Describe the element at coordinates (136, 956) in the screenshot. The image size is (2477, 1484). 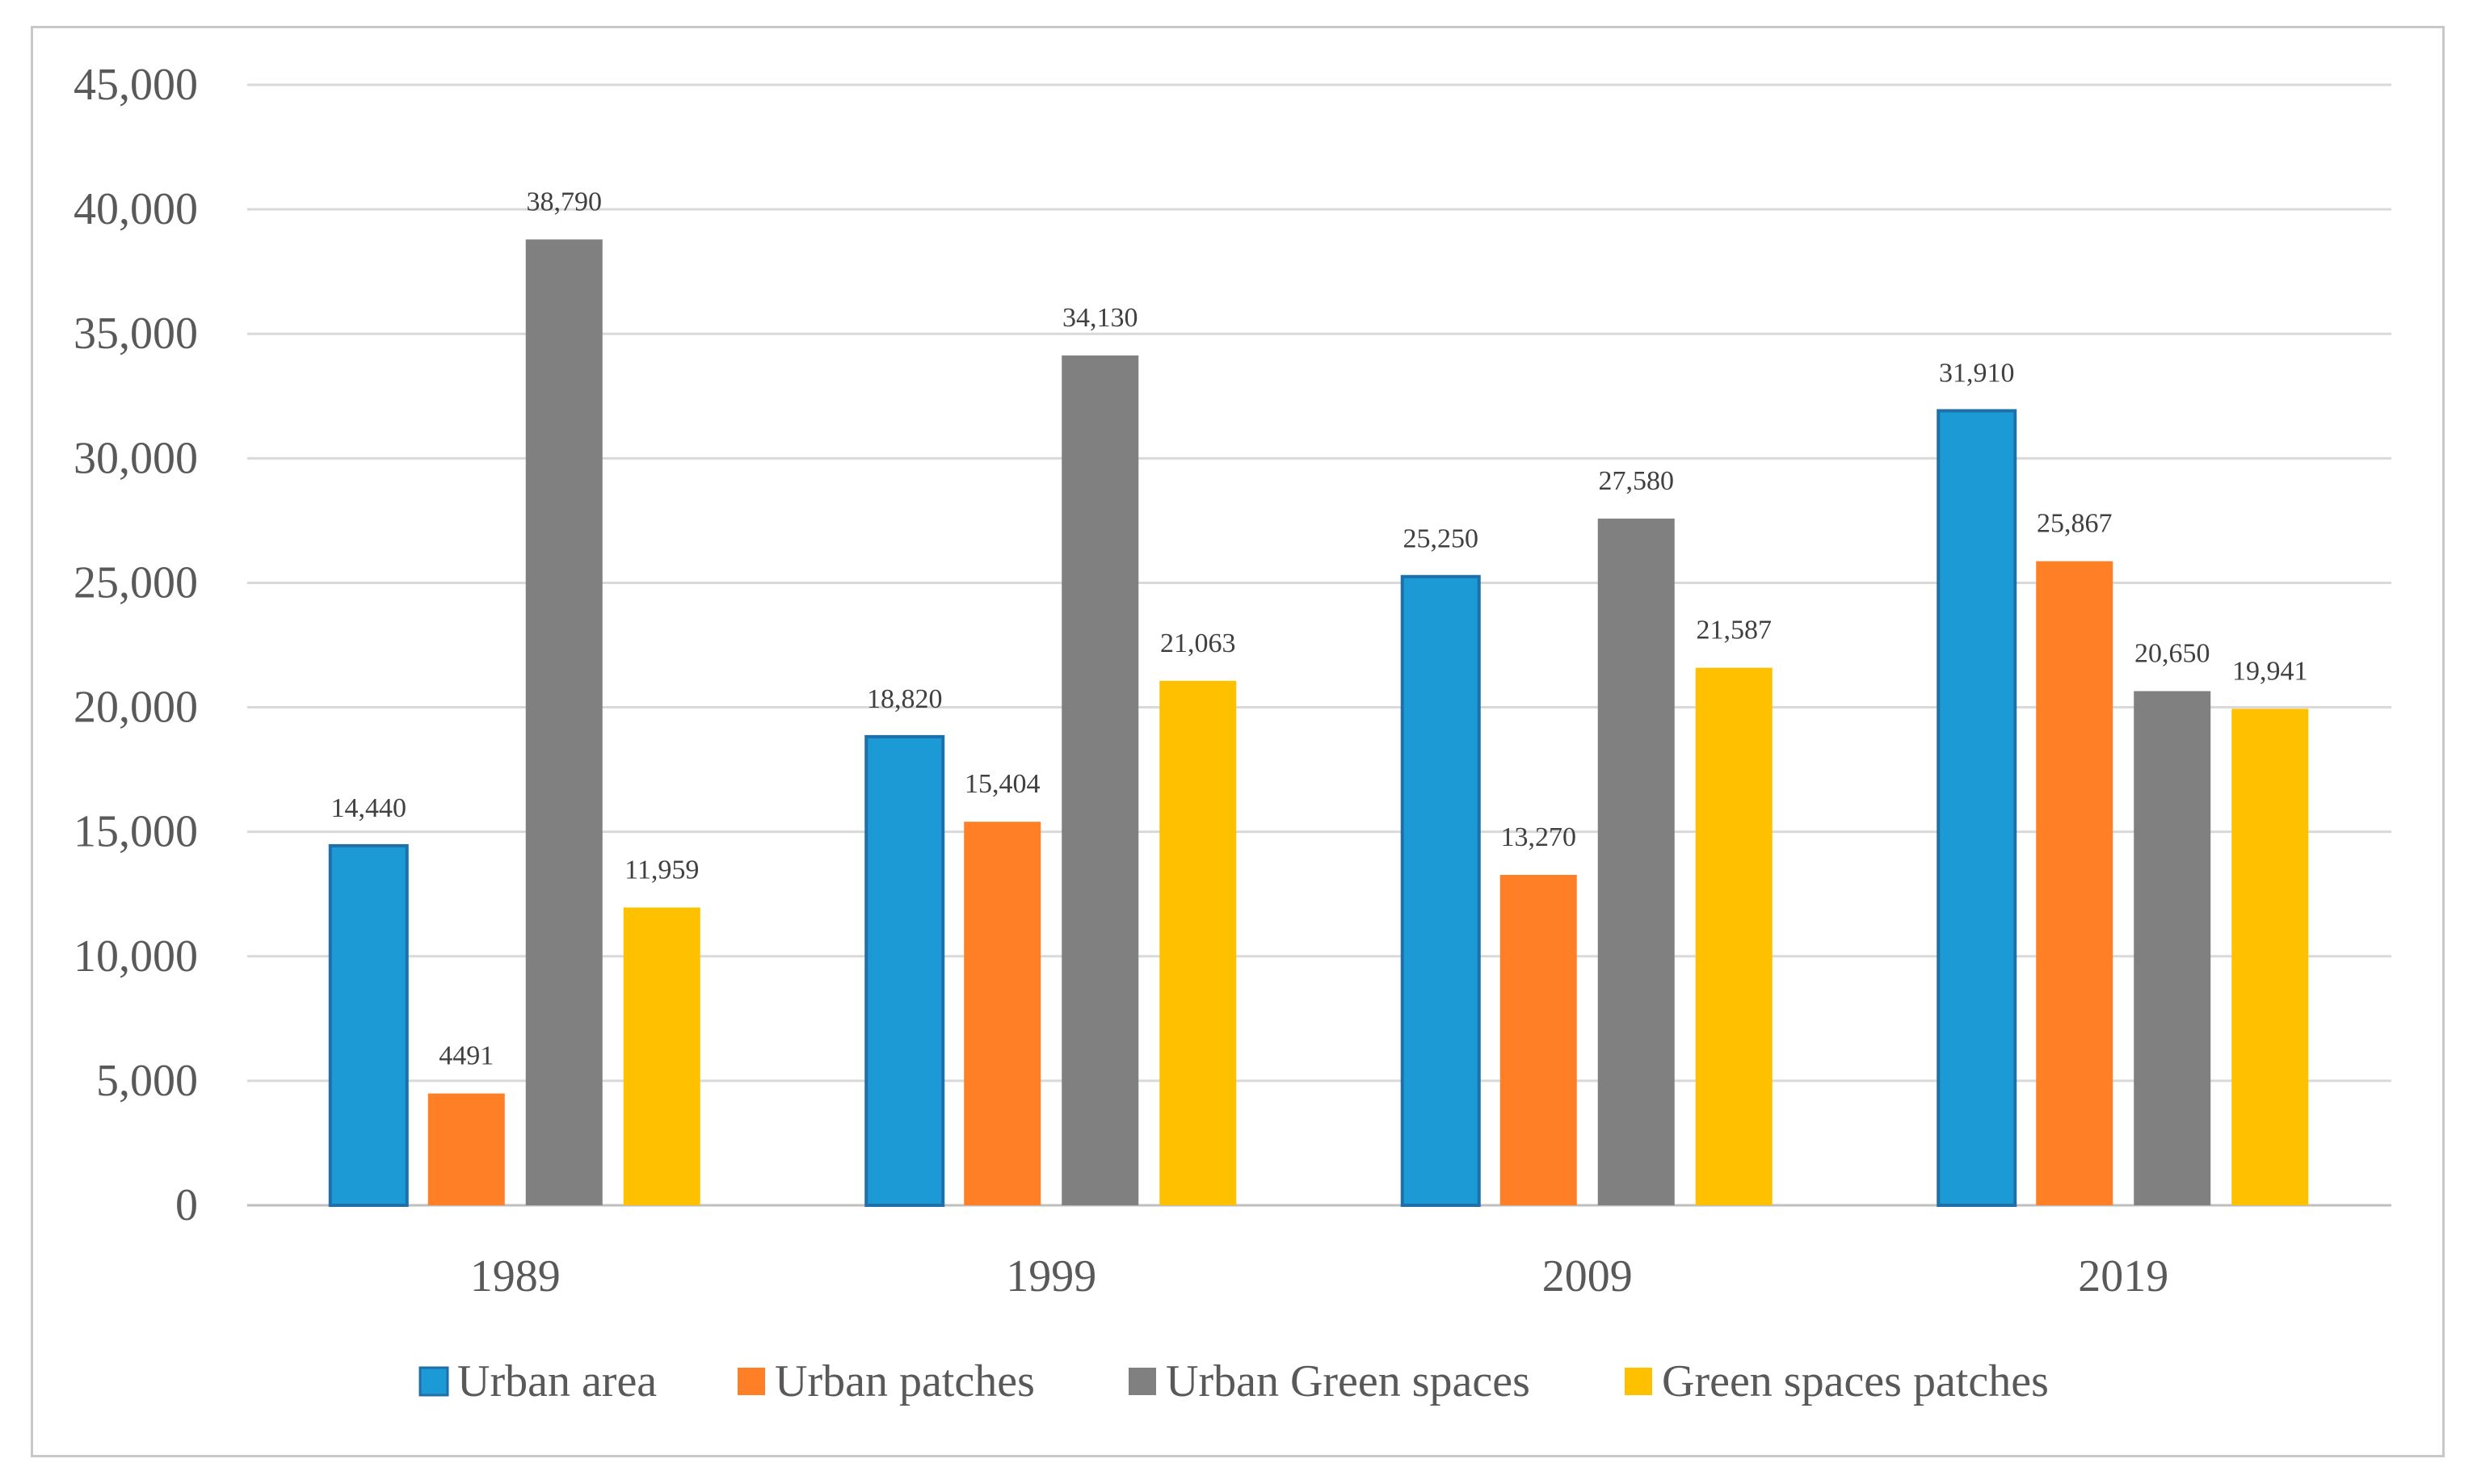
I see `y-tick-label: 10,000` at that location.